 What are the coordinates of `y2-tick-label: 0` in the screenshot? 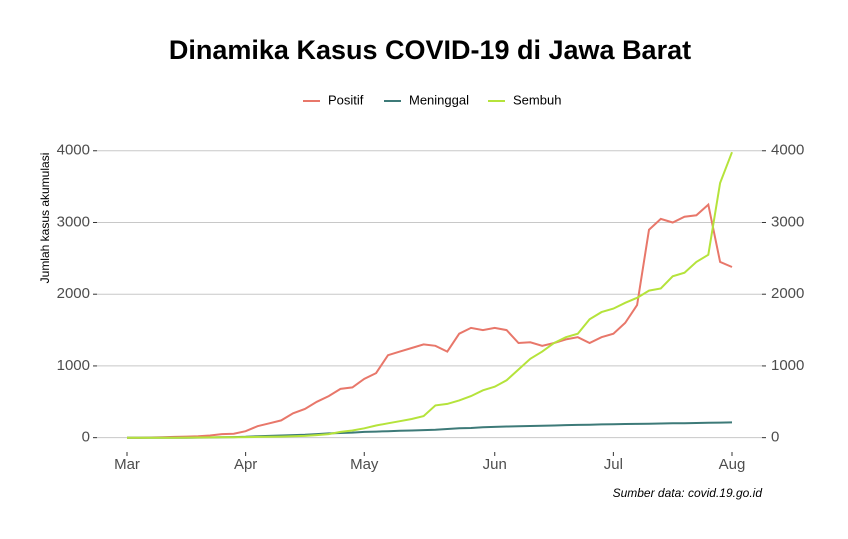 It's located at (775, 437).